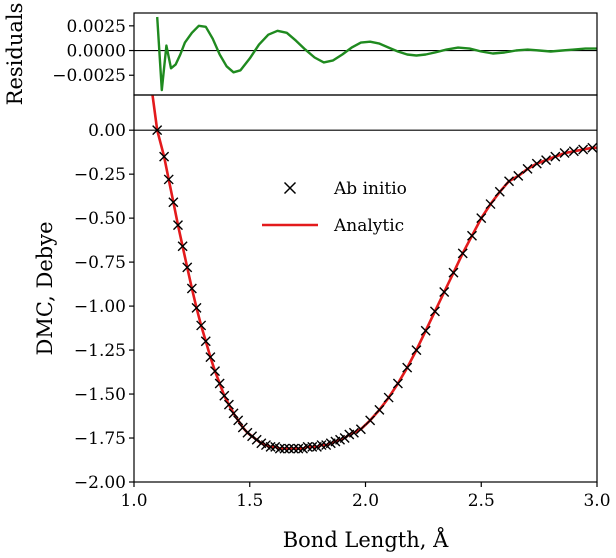  Describe the element at coordinates (366, 539) in the screenshot. I see `x-axis-label: Bond Length, Å` at that location.